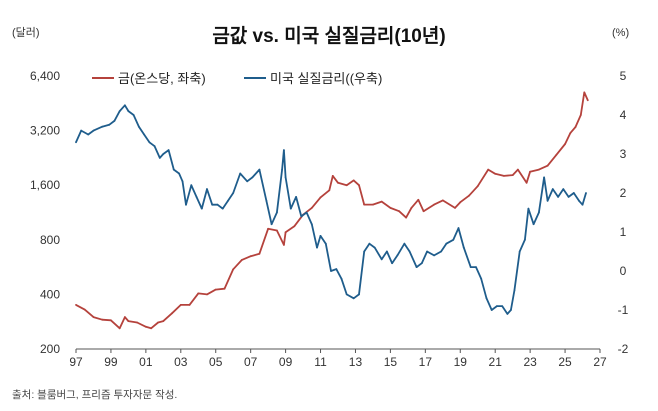 The width and height of the screenshot is (658, 411). Describe the element at coordinates (620, 33) in the screenshot. I see `right-axis-unit: (%)` at that location.